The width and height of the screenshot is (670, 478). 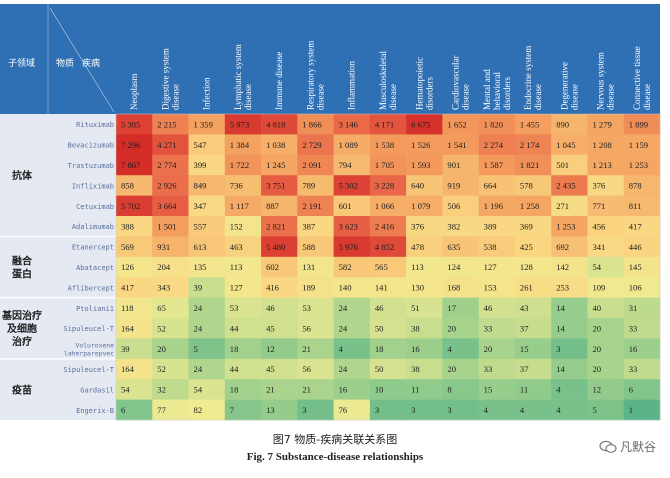 I want to click on cell-value: 43, so click(x=524, y=308).